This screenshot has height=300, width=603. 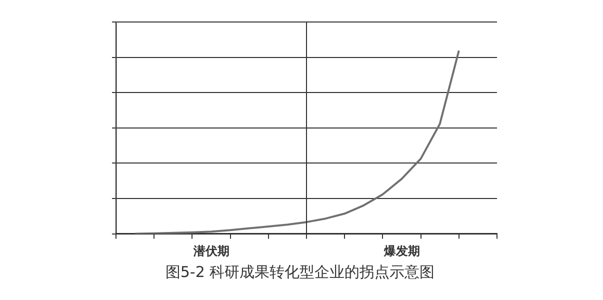 I want to click on text: 爆发期, so click(x=401, y=251).